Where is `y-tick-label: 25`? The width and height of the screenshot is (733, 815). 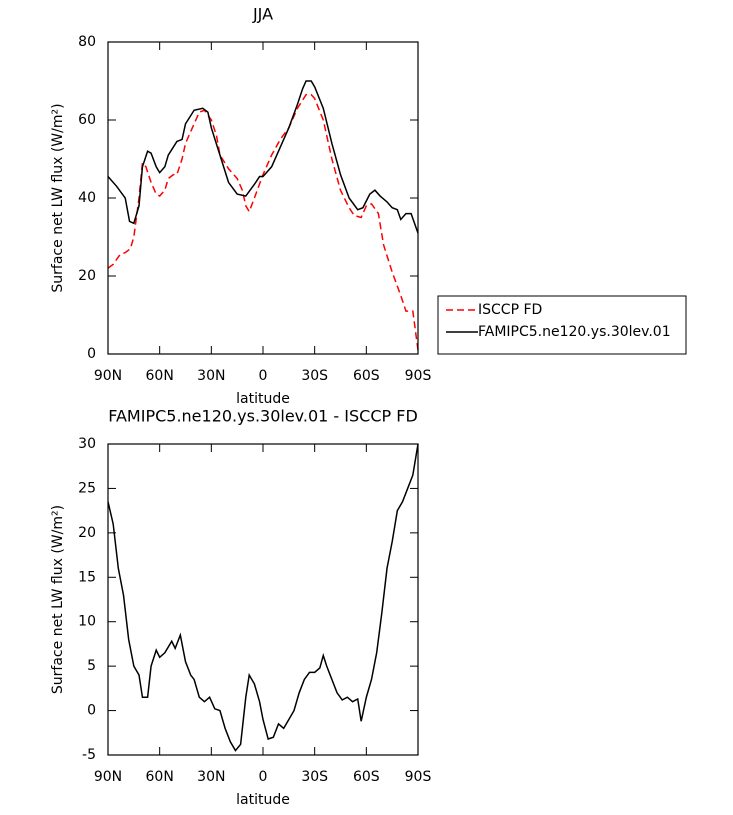
y-tick-label: 25 is located at coordinates (87, 488).